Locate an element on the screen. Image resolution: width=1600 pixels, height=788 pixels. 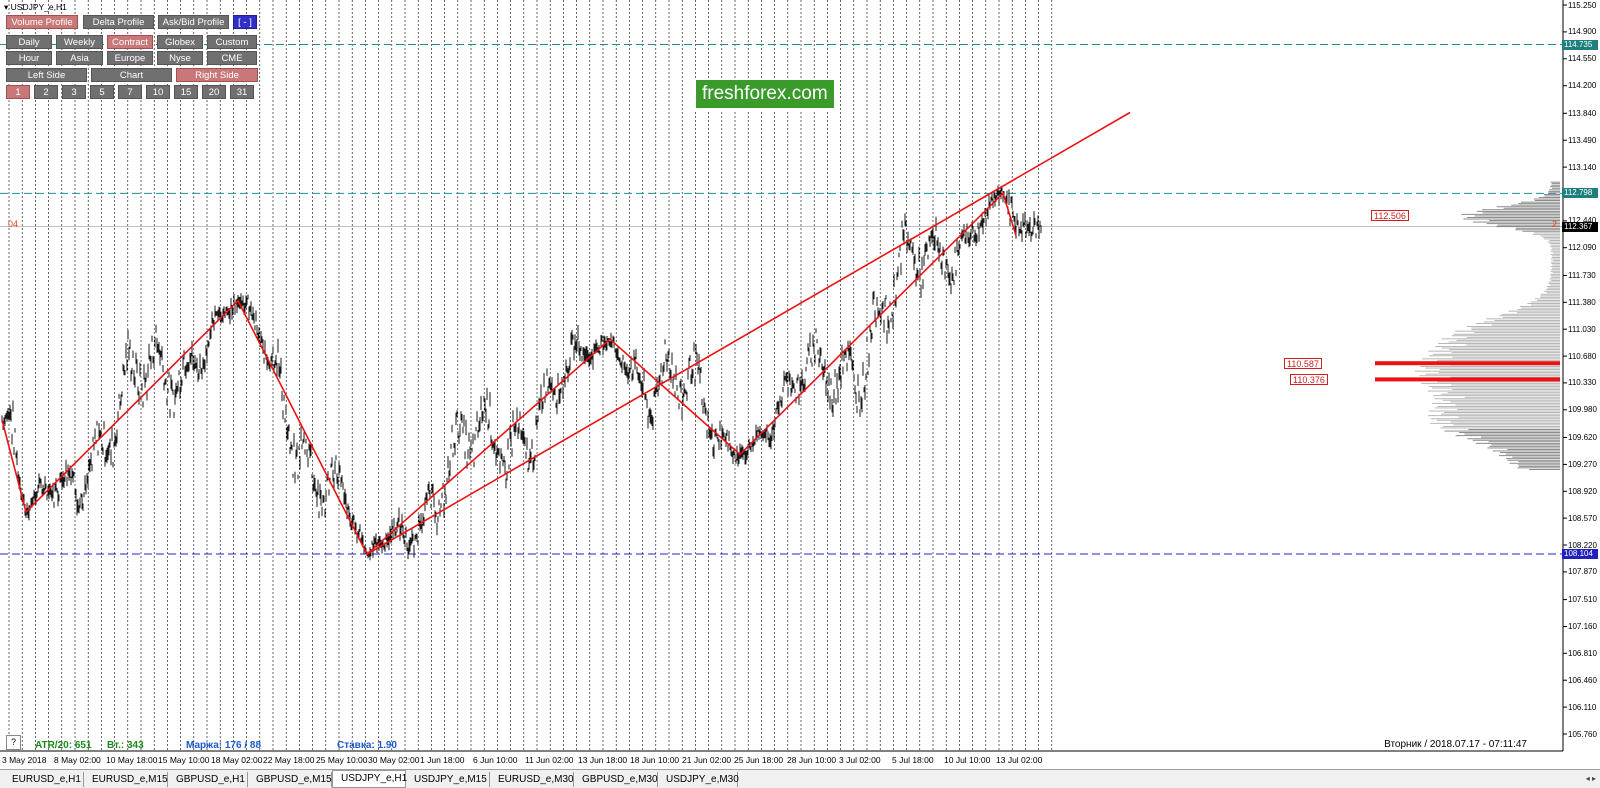
chart-tab: USDJPY_e,M15 is located at coordinates (448, 779).